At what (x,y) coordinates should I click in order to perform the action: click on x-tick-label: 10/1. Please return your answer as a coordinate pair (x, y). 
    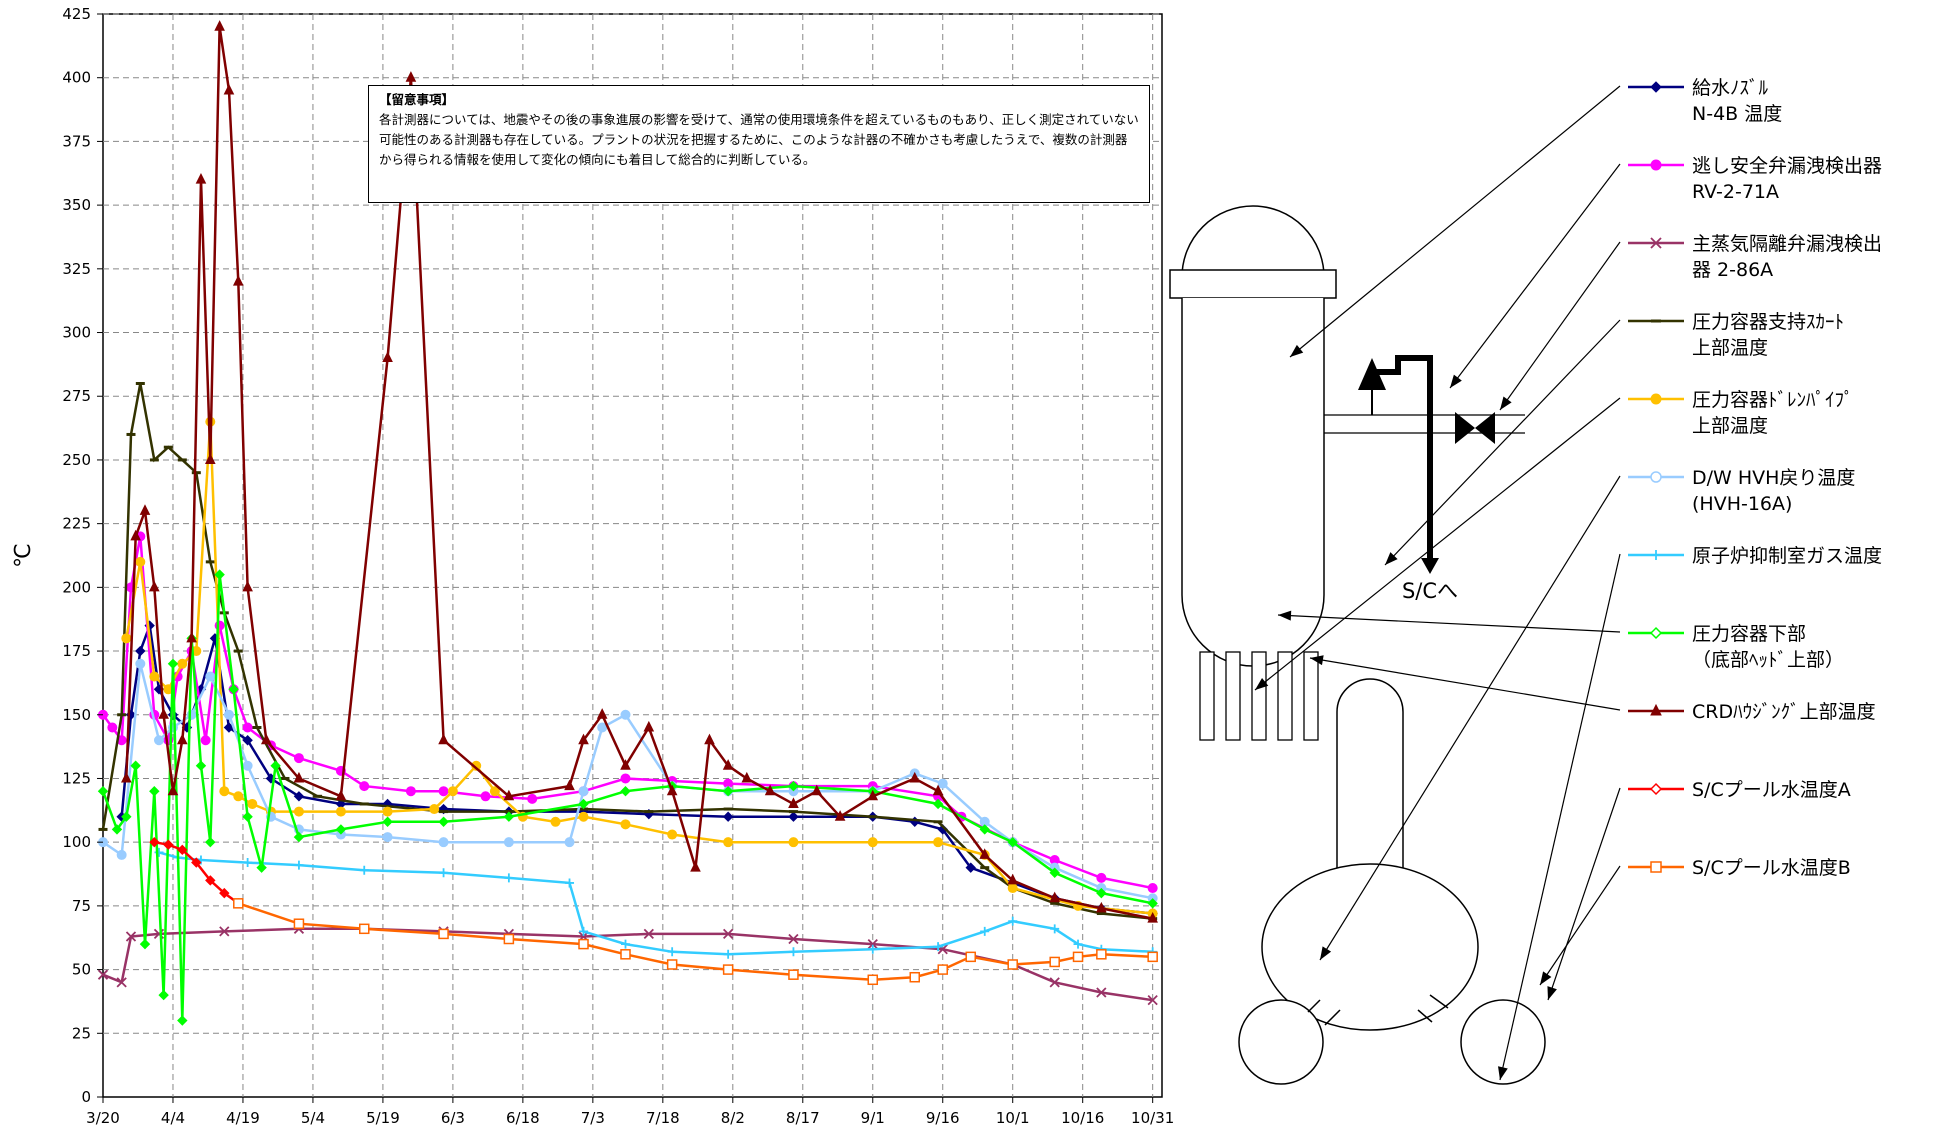
    Looking at the image, I should click on (1013, 1118).